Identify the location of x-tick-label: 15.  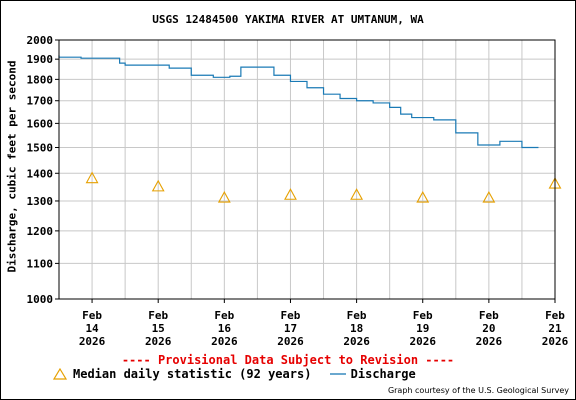
(158, 328).